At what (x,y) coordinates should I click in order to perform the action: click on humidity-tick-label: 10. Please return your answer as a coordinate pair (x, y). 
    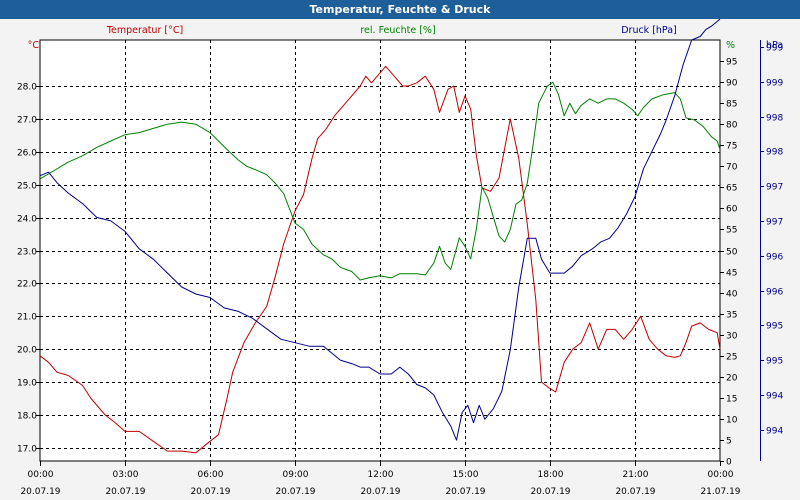
    Looking at the image, I should click on (732, 421).